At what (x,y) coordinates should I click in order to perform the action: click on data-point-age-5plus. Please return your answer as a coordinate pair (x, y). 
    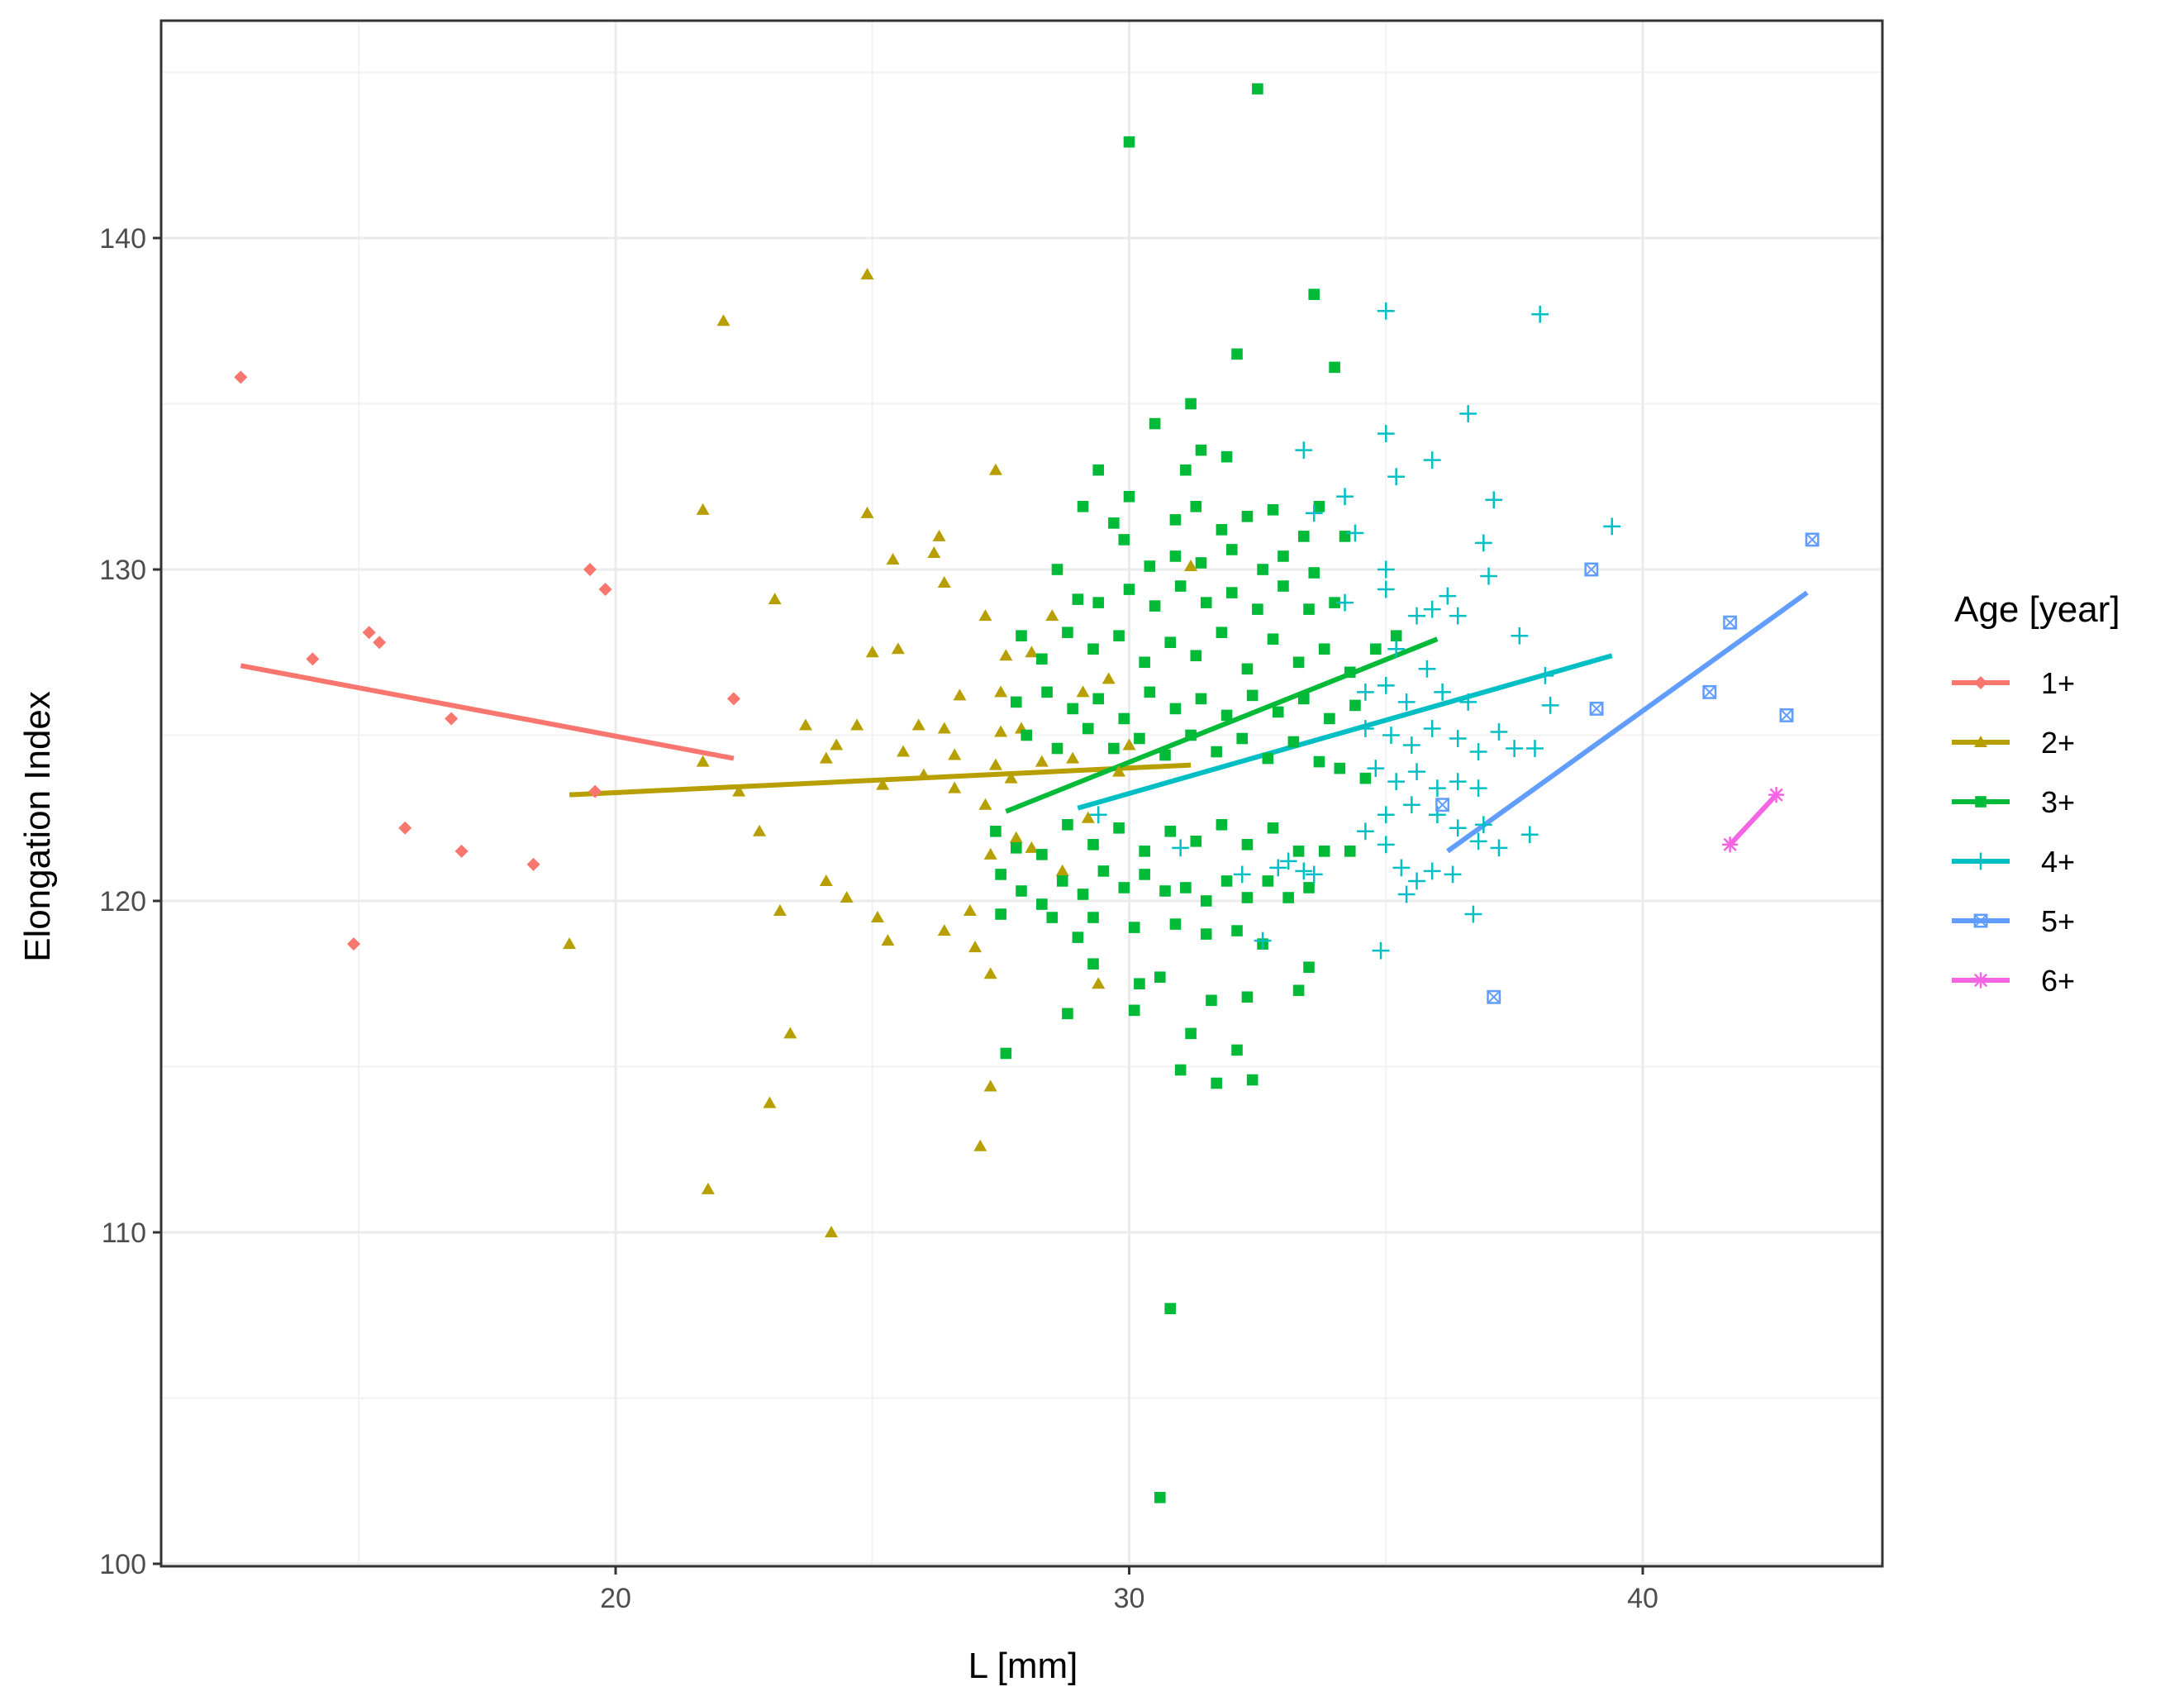
    Looking at the image, I should click on (1730, 622).